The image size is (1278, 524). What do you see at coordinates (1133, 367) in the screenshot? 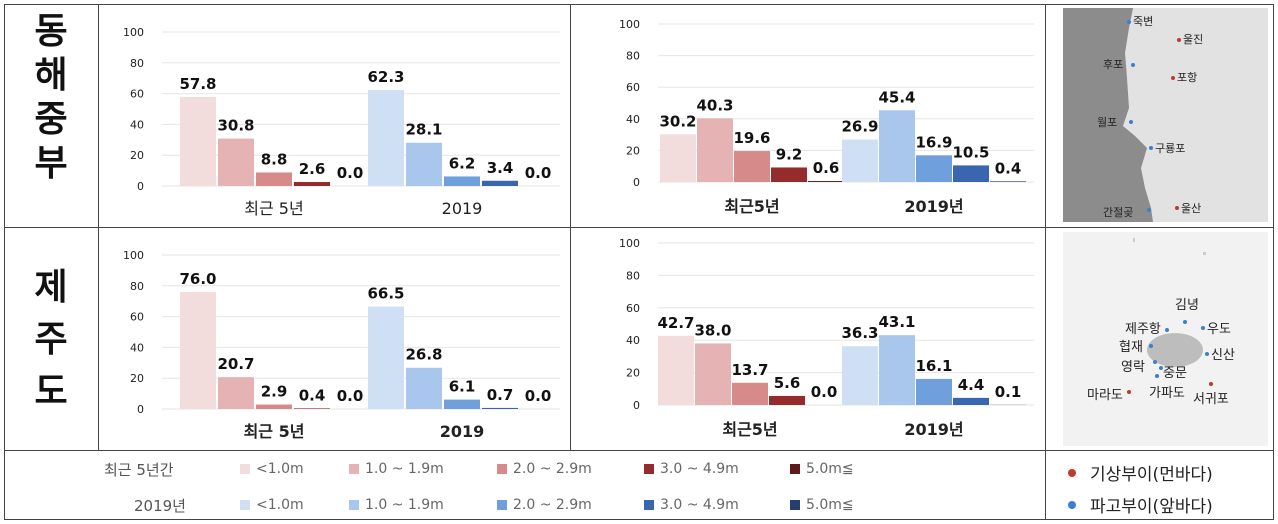
I see `map-label: 영락` at bounding box center [1133, 367].